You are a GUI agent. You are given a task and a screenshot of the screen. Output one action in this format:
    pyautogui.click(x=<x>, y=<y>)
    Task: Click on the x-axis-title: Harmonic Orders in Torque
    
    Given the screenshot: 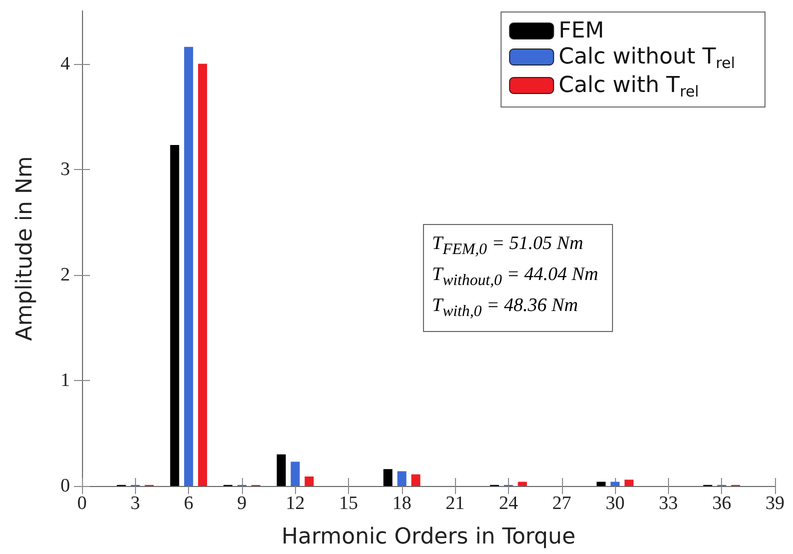 What is the action you would take?
    pyautogui.click(x=428, y=537)
    